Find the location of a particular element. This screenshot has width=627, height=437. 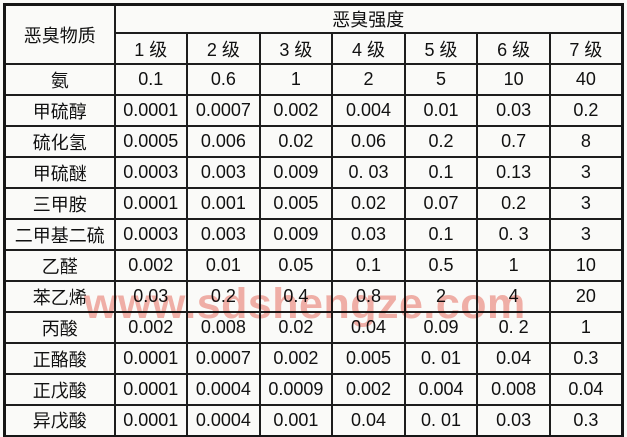

table-row: 异戊酸 0.0001 0.0004 0.001 0.04 0. 01 0.03 0.3 is located at coordinates (313, 420).